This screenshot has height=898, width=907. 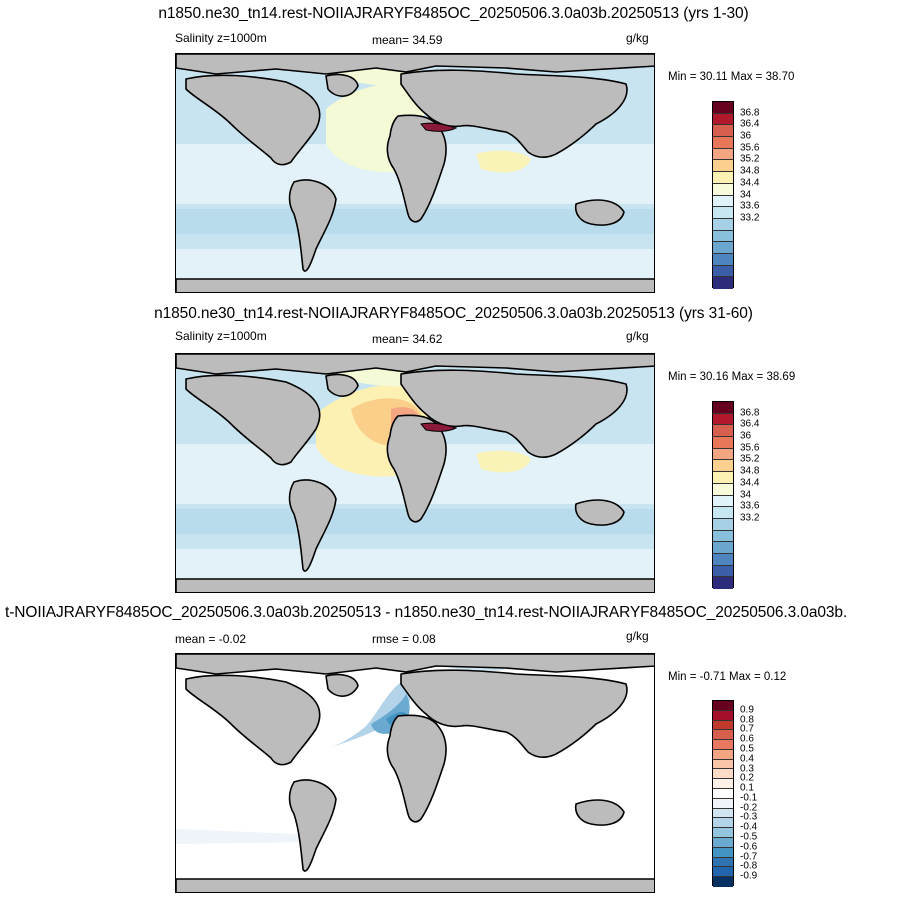 I want to click on colorbar-tick-label: -0.9, so click(x=749, y=876).